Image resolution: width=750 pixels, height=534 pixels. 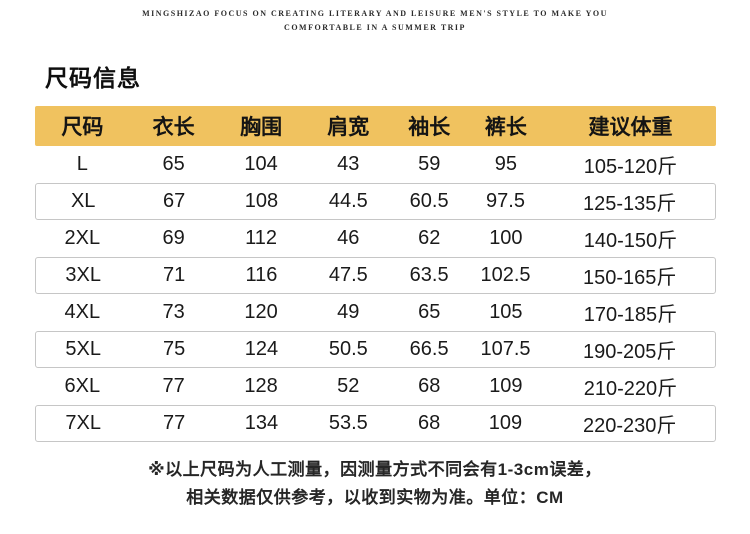 What do you see at coordinates (173, 312) in the screenshot?
I see `size-value: 73` at bounding box center [173, 312].